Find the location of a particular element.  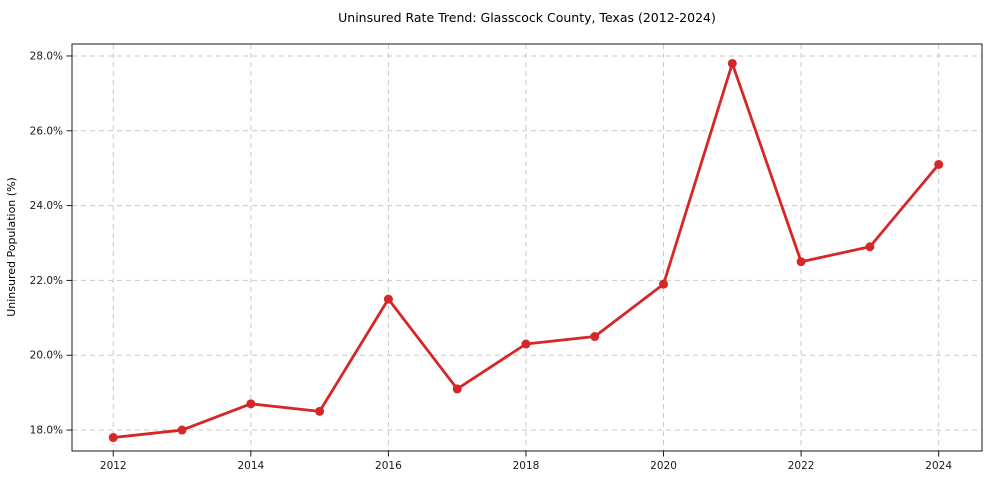

y-tick-label: 22.0% is located at coordinates (46, 281).